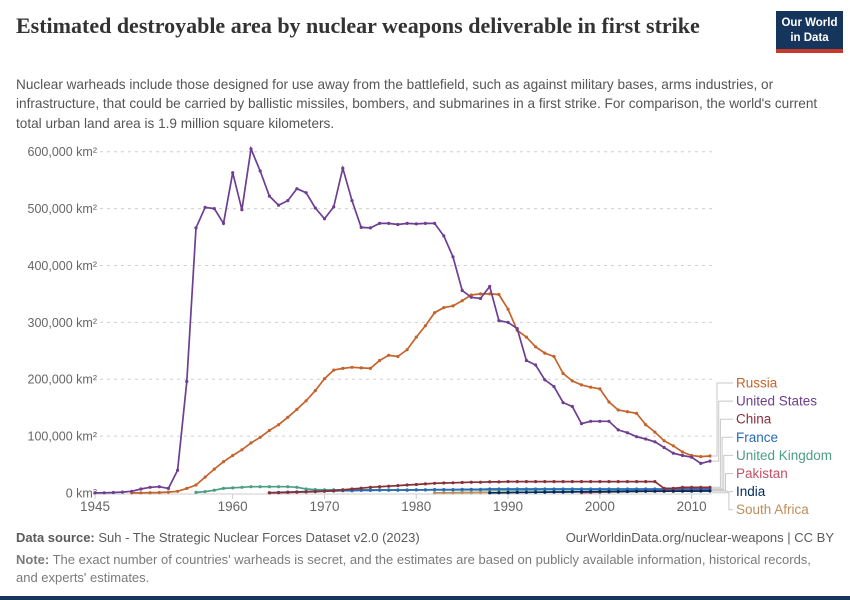  I want to click on data-source-label: Data source:, so click(55, 537).